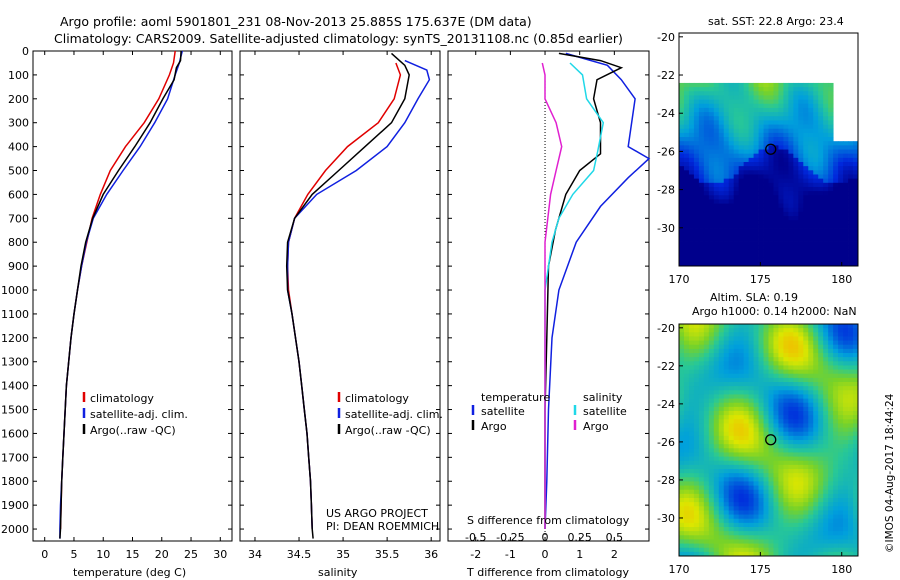 The image size is (900, 580). Describe the element at coordinates (890, 473) in the screenshot. I see `imos-credit: ©IMOS 04-Aug-2017 18:44:24` at that location.